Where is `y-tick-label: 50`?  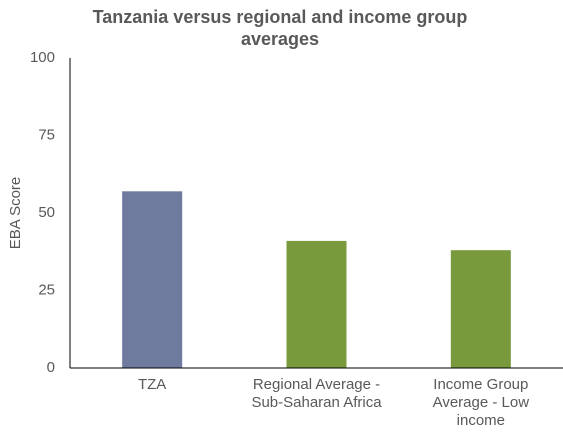 y-tick-label: 50 is located at coordinates (46, 212).